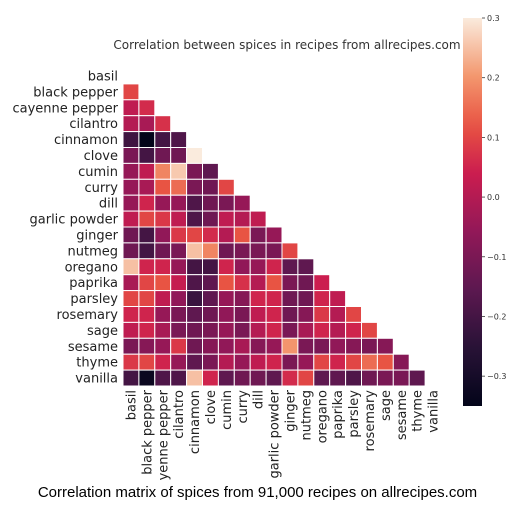 This screenshot has height=515, width=515. What do you see at coordinates (91, 267) in the screenshot?
I see `row-label: oregano` at bounding box center [91, 267].